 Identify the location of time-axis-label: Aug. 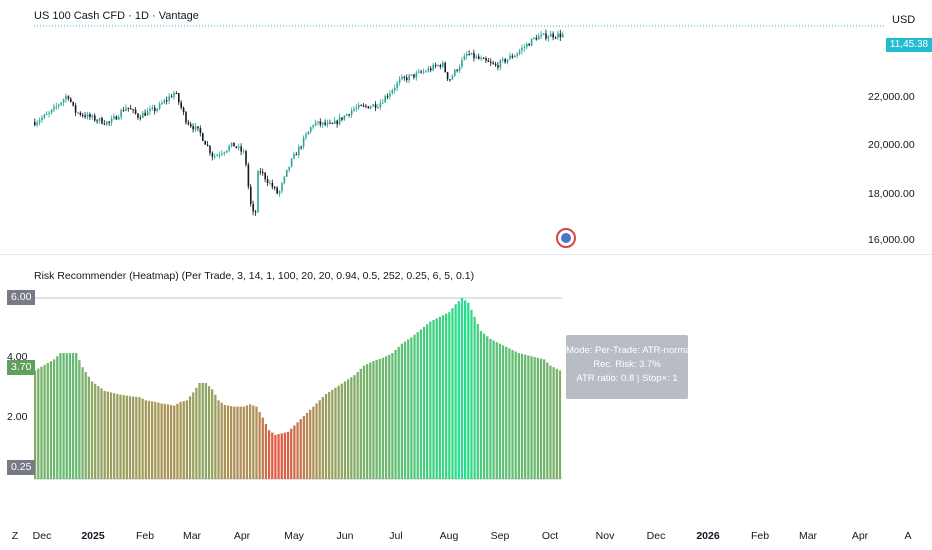
(449, 536).